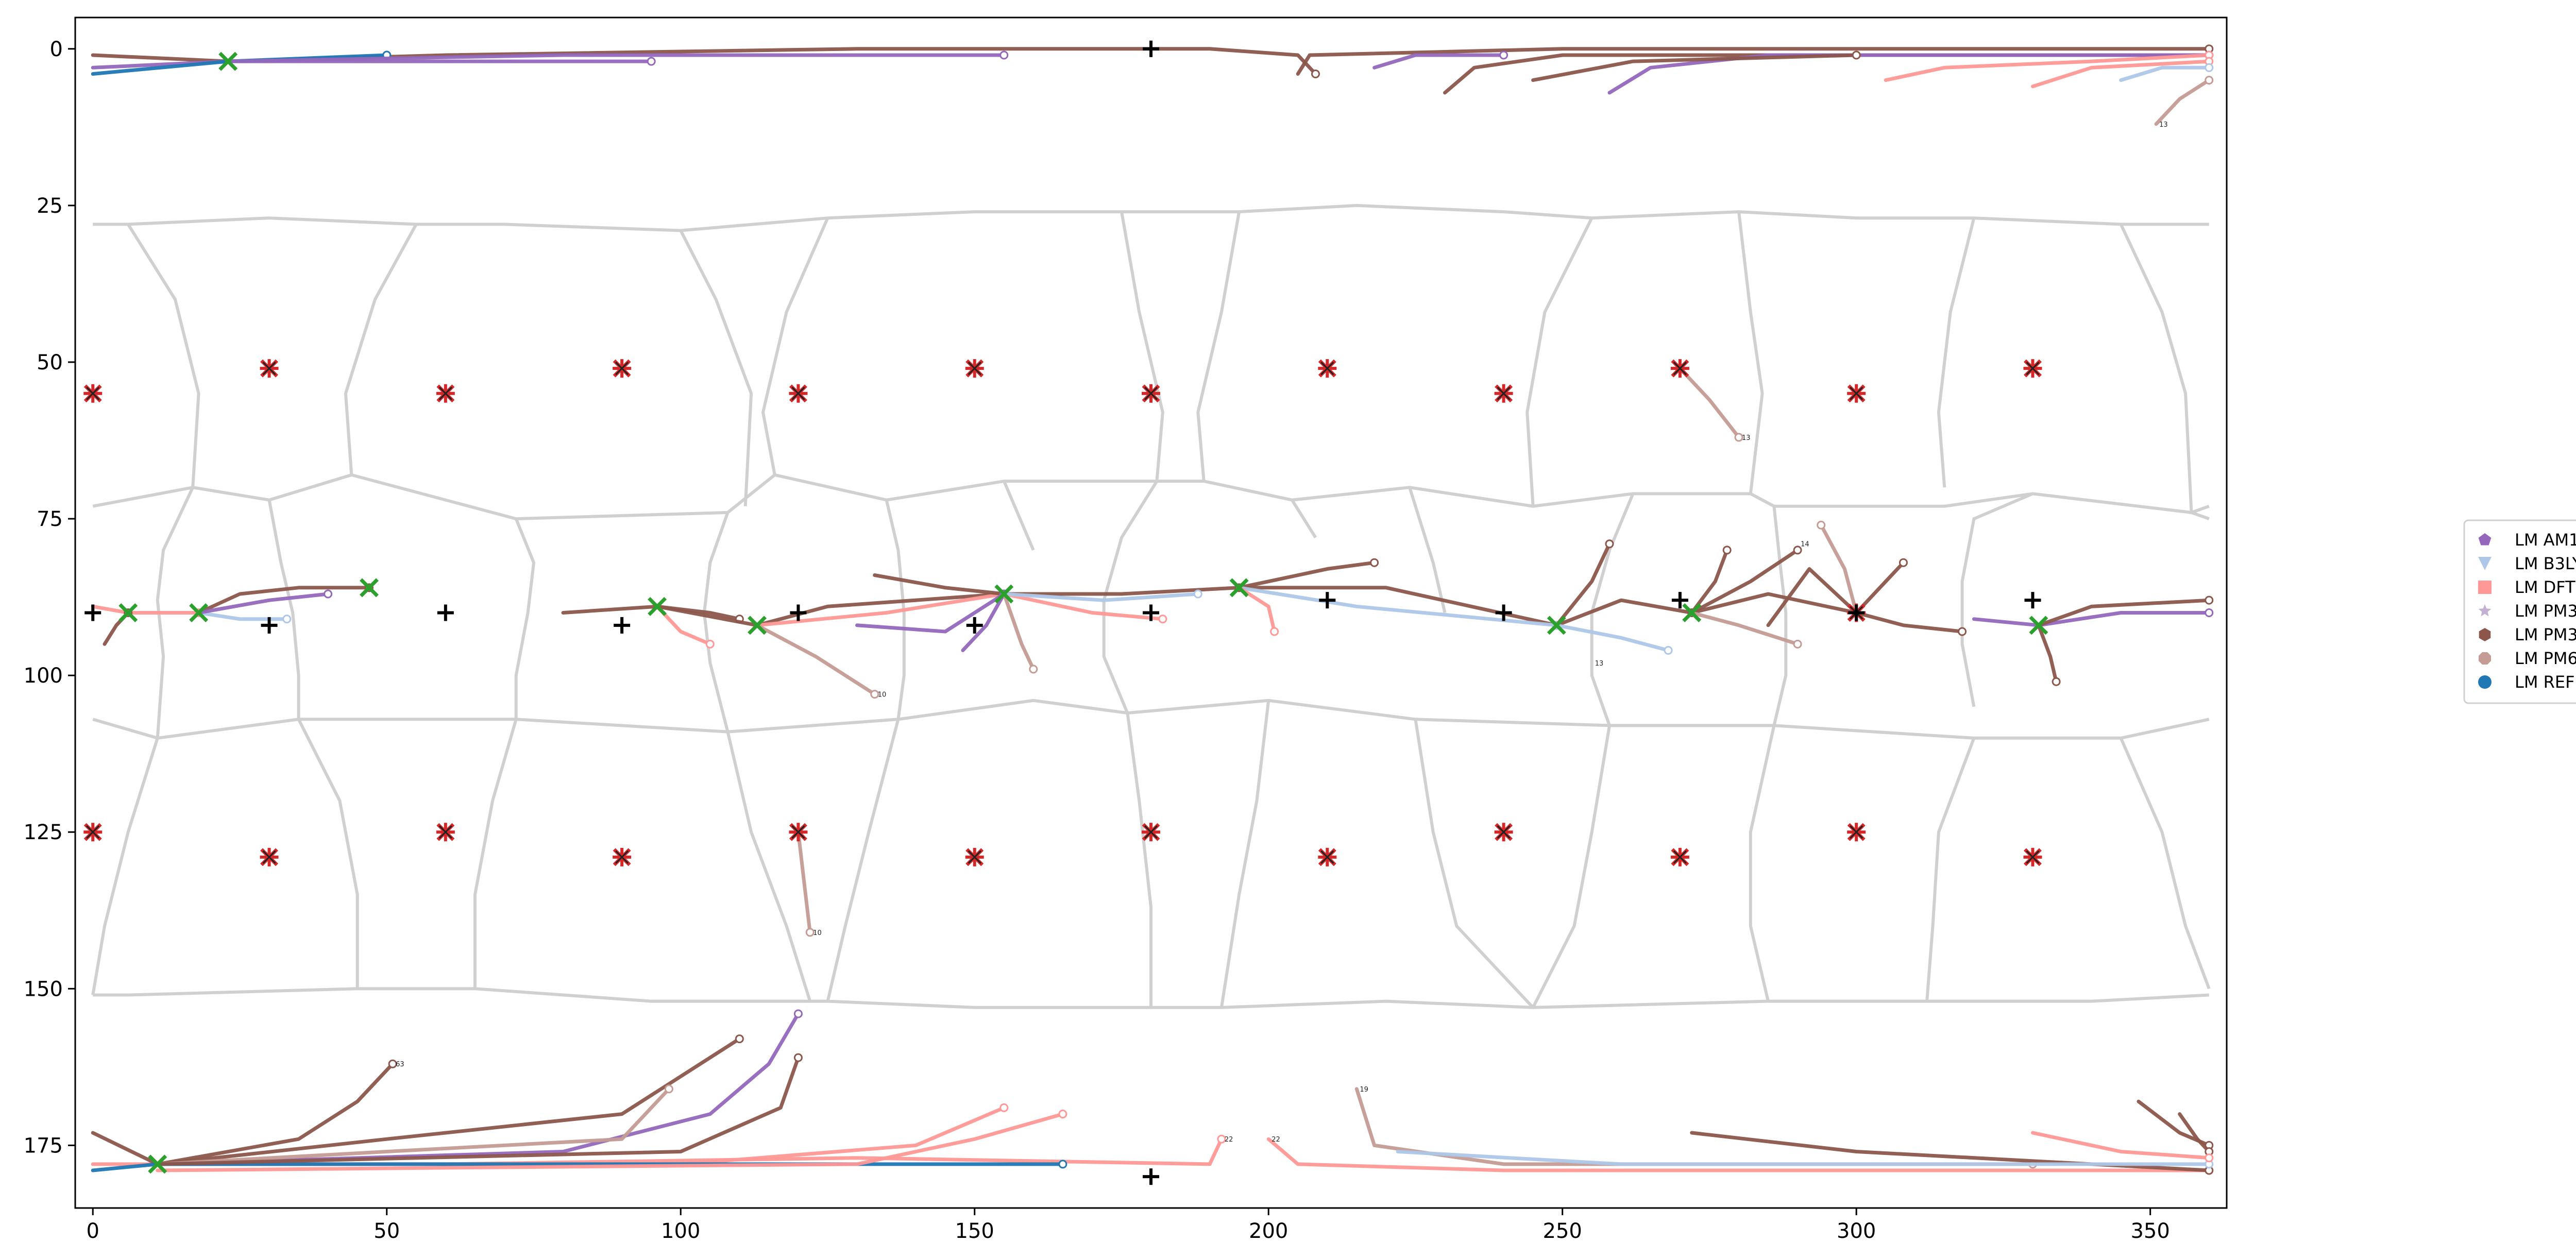 This screenshot has width=2576, height=1259. Describe the element at coordinates (882, 695) in the screenshot. I see `point-label: 10` at that location.